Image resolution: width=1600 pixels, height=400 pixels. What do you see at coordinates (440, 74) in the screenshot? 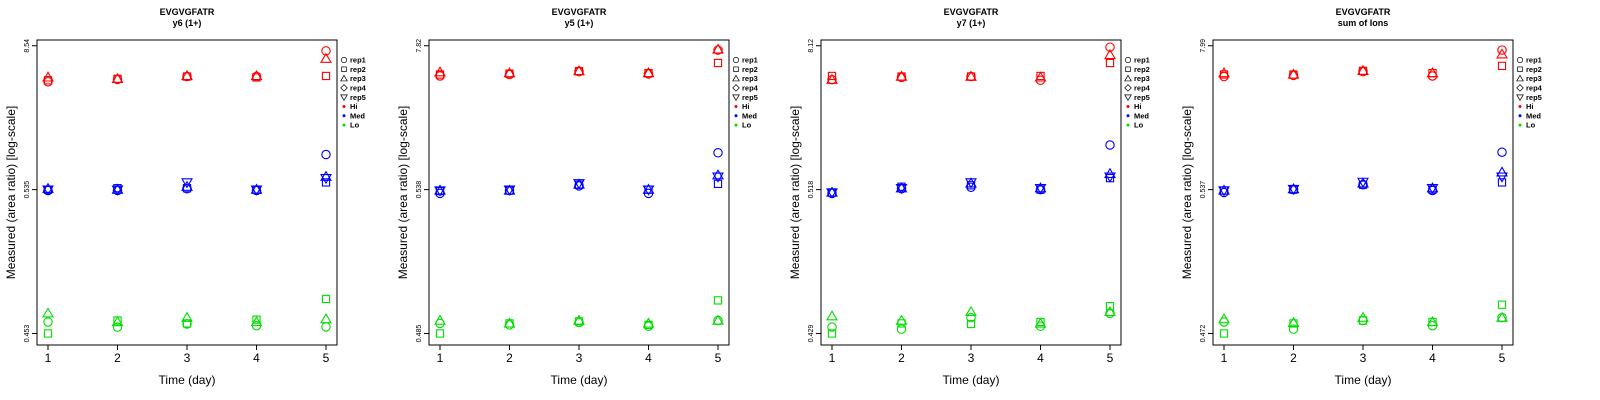
I see `data-point-hi-rep2` at bounding box center [440, 74].